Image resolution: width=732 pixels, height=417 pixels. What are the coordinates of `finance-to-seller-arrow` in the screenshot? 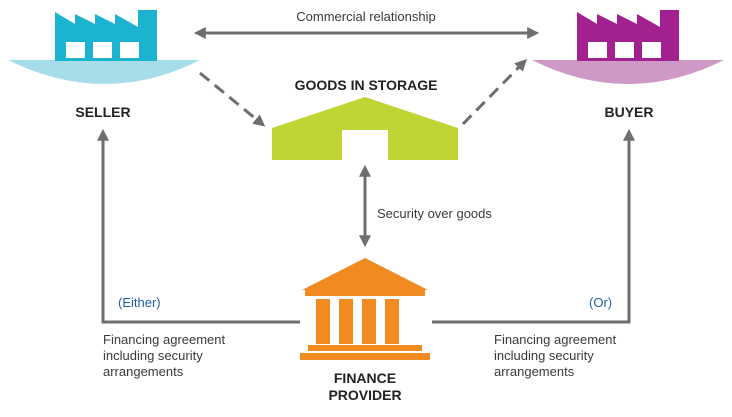 It's located at (201, 227).